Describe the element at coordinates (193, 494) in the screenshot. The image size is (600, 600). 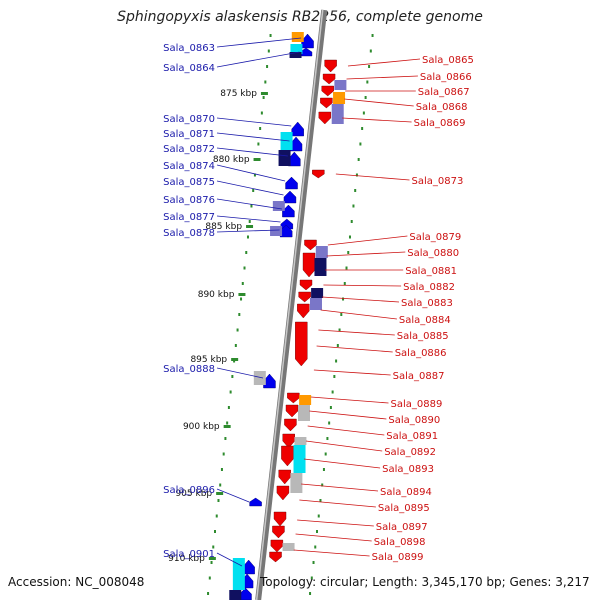
I see `kbp-label: 905 kbp` at that location.